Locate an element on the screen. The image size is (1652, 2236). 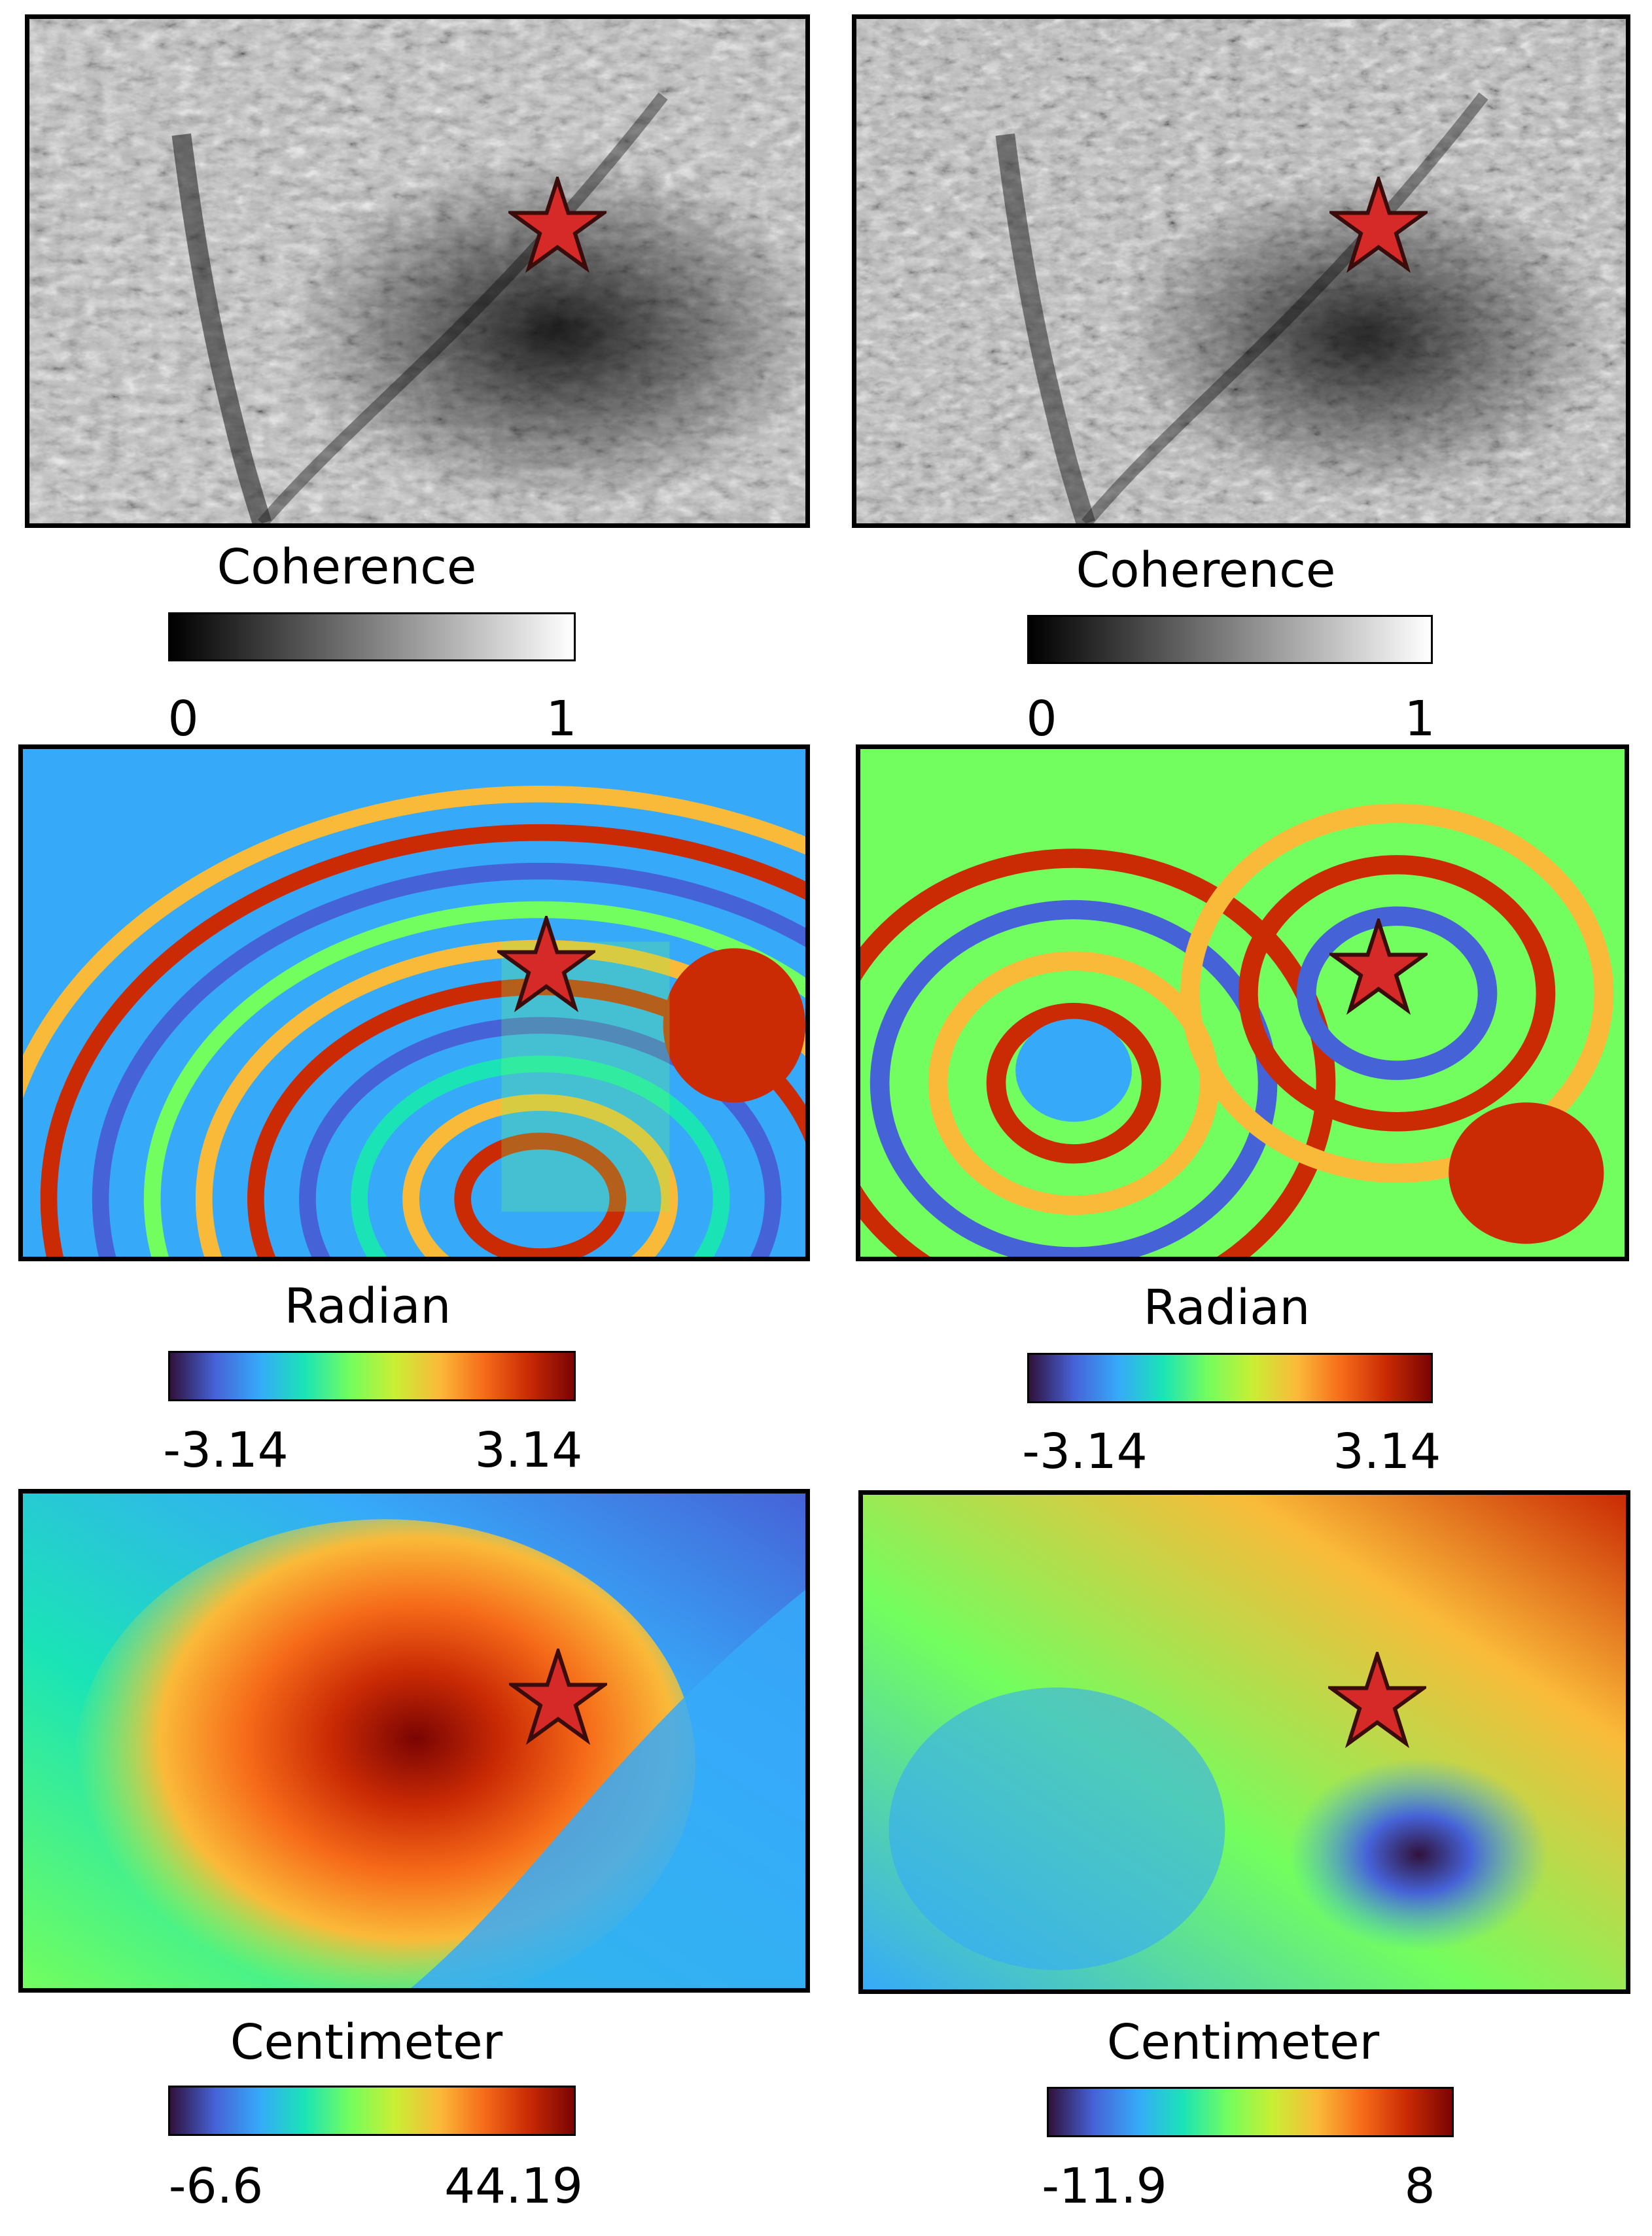
displacement-left-min-label: -6.6 is located at coordinates (216, 2186).